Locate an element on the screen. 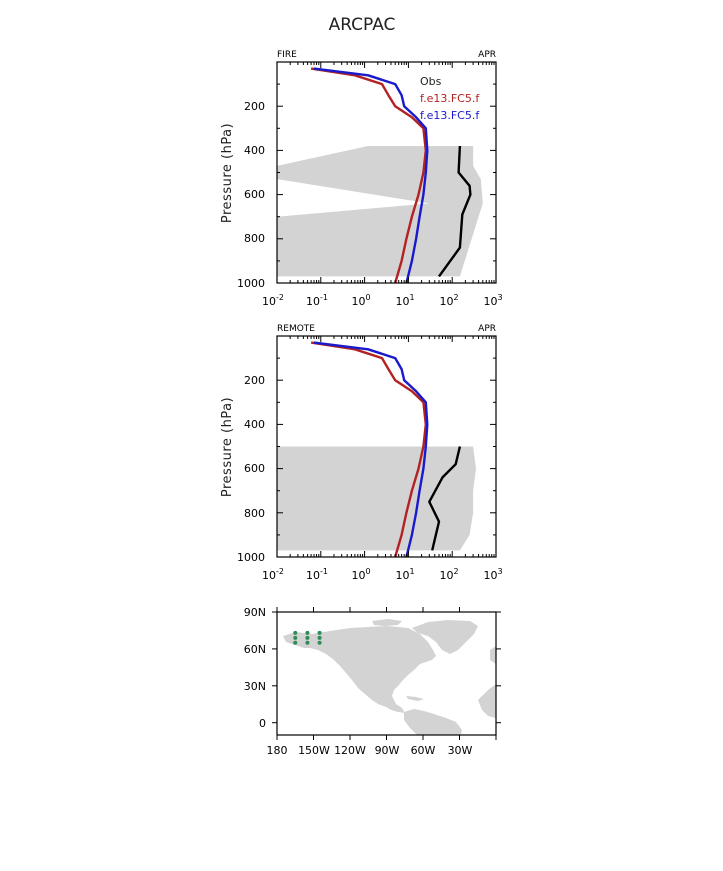  fire-y-tick-600: 600 is located at coordinates (254, 194).